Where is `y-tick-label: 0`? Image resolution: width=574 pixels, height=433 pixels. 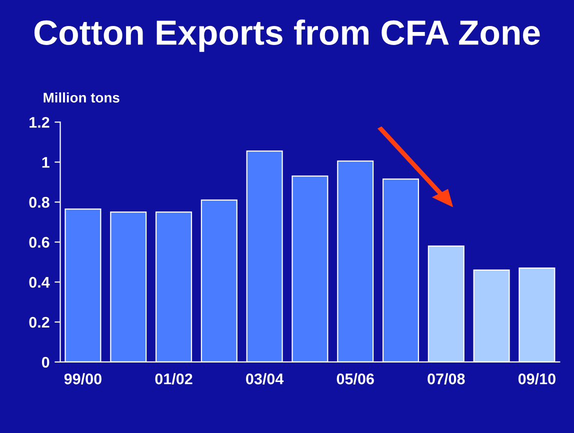 y-tick-label: 0 is located at coordinates (46, 362).